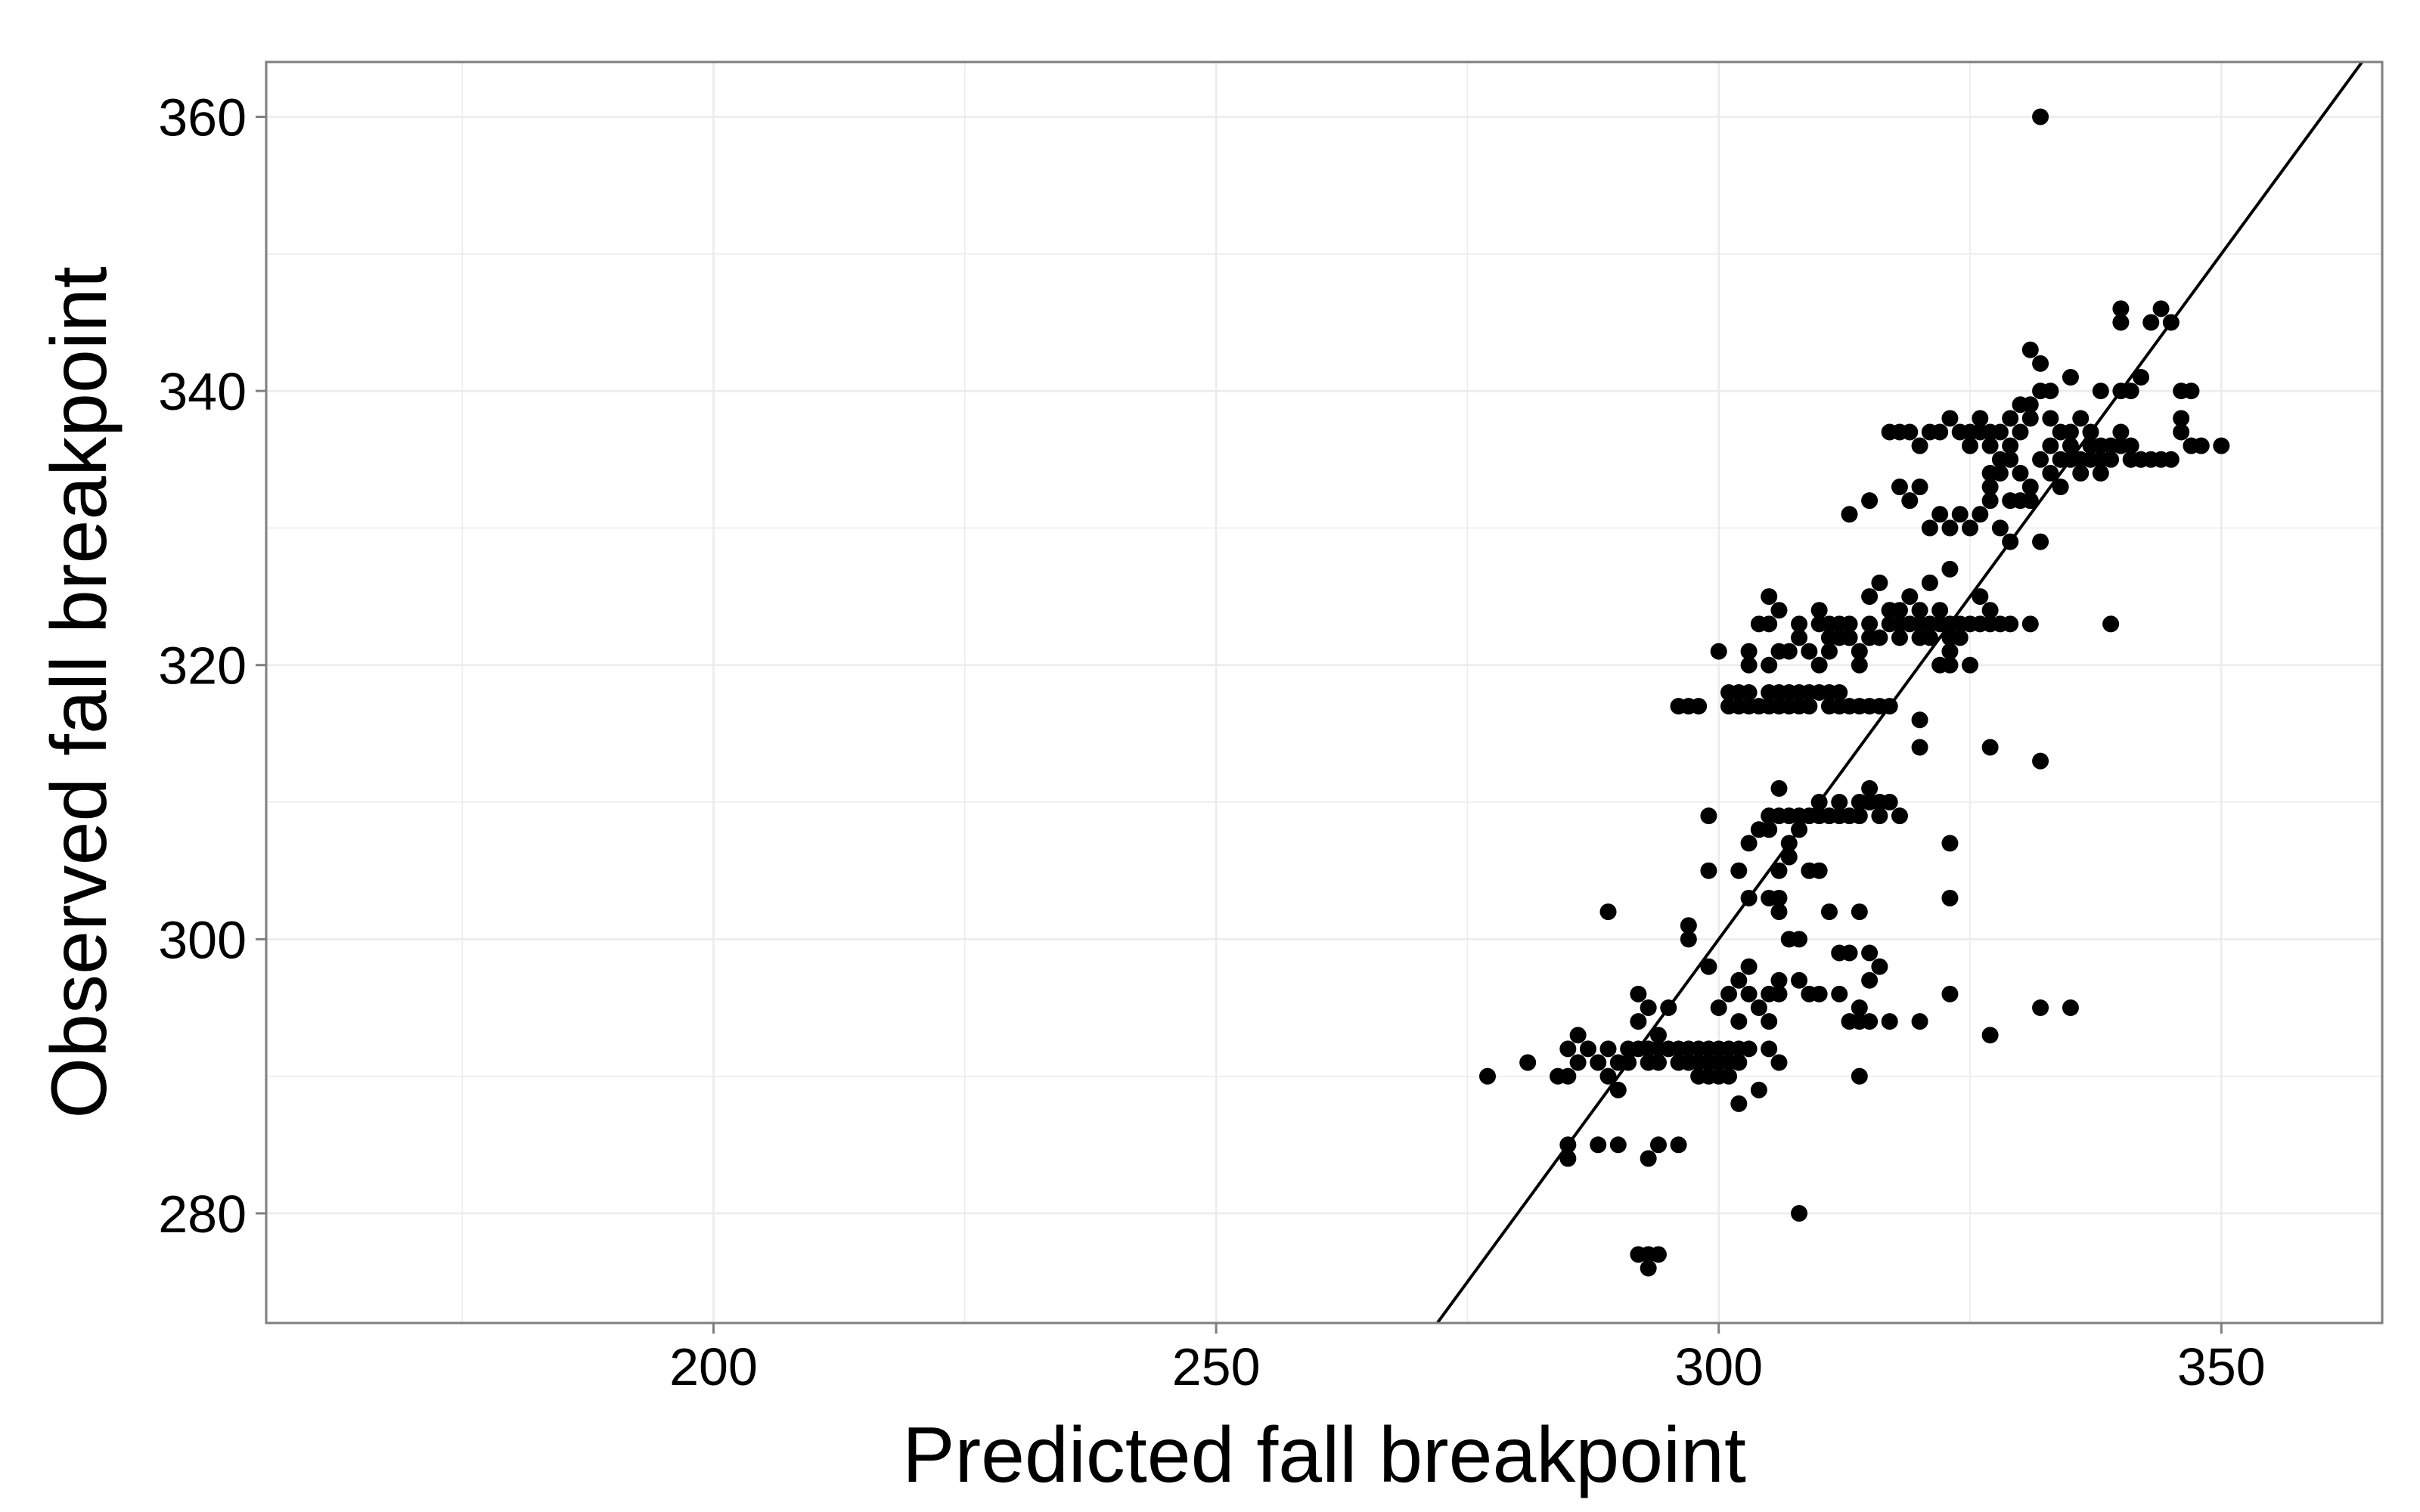  What do you see at coordinates (202, 391) in the screenshot?
I see `y-tick-label: 340` at bounding box center [202, 391].